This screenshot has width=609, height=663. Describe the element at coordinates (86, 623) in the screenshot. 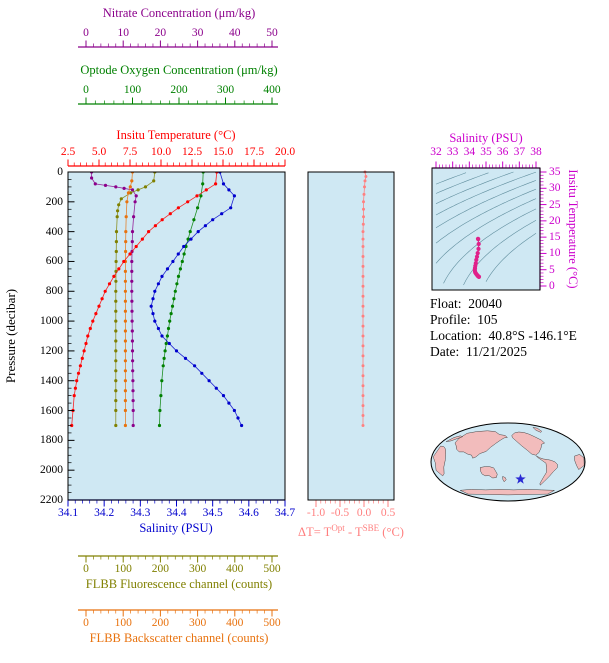

I see `backscatter-tick-label: 0` at that location.